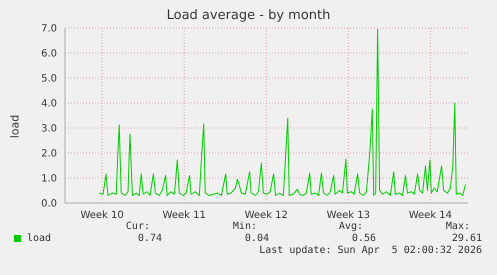 The image size is (497, 275). I want to click on x-tick-label: Week 14, so click(430, 216).